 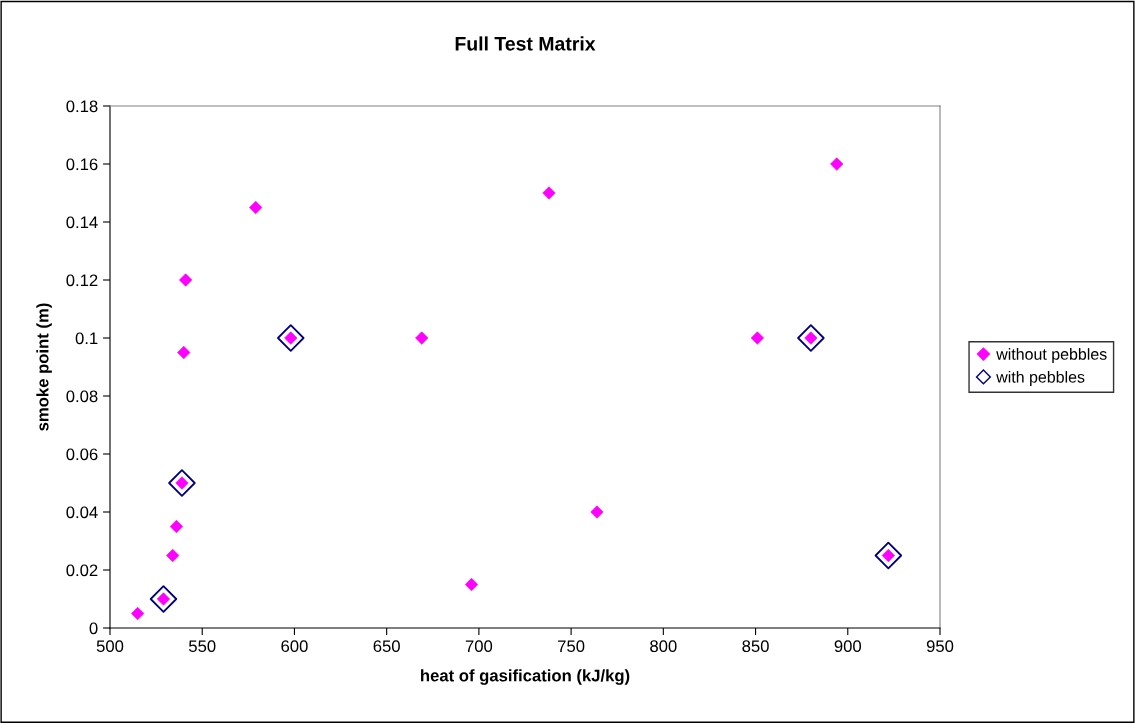 I want to click on y-tick-label: 0.12, so click(x=82, y=280).